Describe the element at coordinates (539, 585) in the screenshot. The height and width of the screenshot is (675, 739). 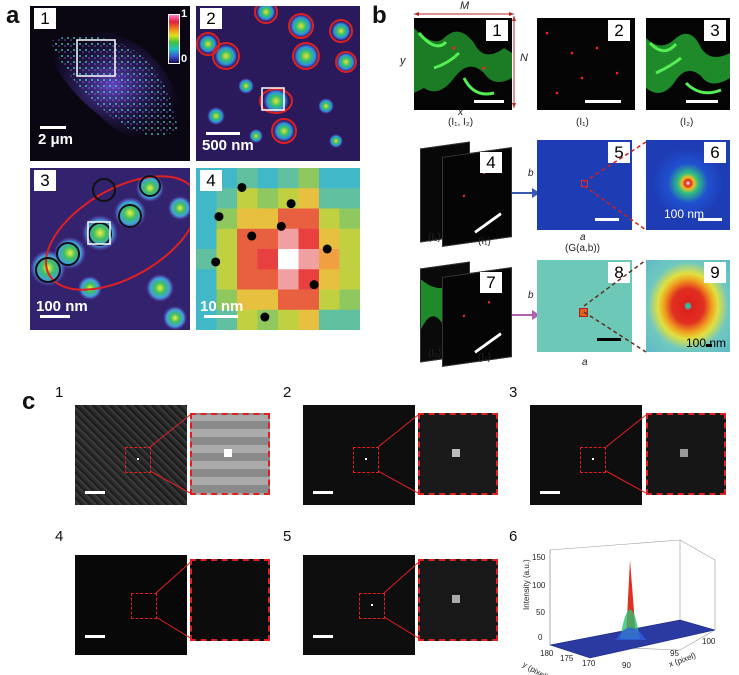
I see `z-tick: 100` at that location.